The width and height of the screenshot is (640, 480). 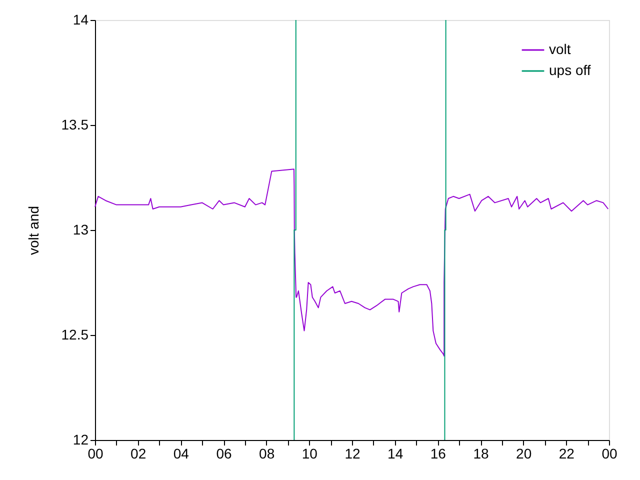 I want to click on x-tick-label: 22, so click(x=566, y=454).